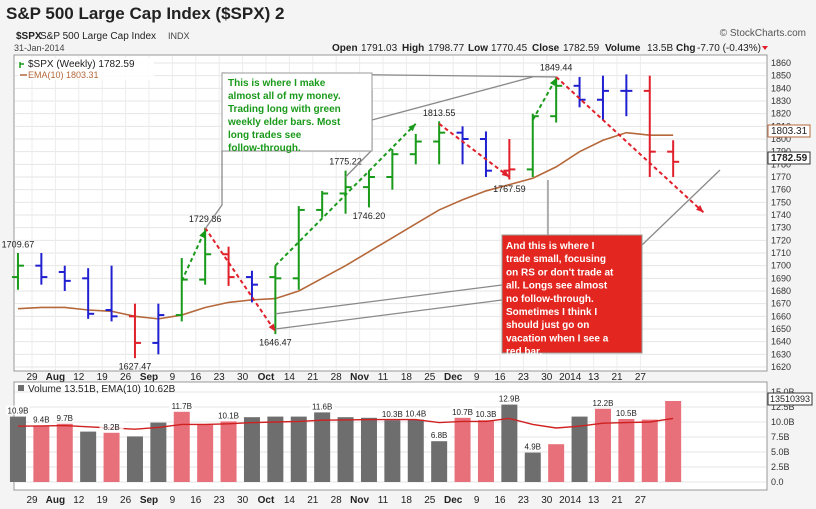 The width and height of the screenshot is (816, 509). I want to click on volume-legend: Volume 13.51B, EMA(10) 10.62B, so click(97, 389).